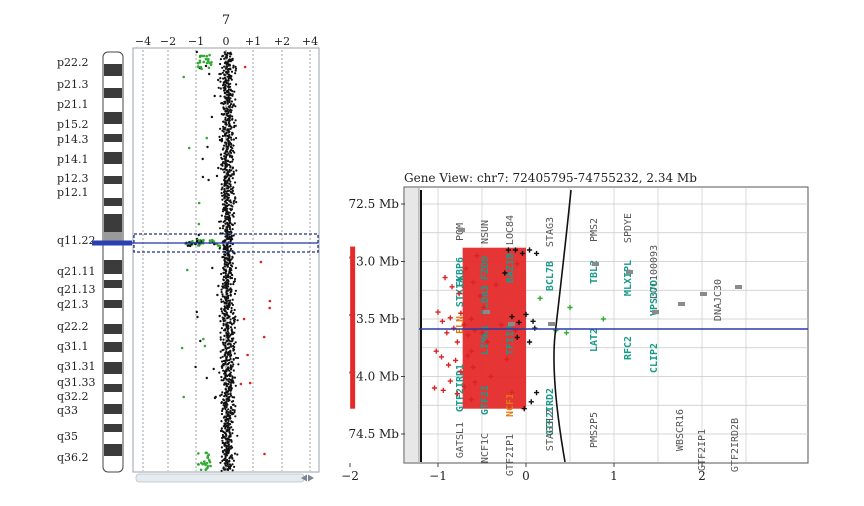 Image resolution: width=864 pixels, height=506 pixels. What do you see at coordinates (304, 478) in the screenshot?
I see `scroll-left-arrow-icon` at bounding box center [304, 478].